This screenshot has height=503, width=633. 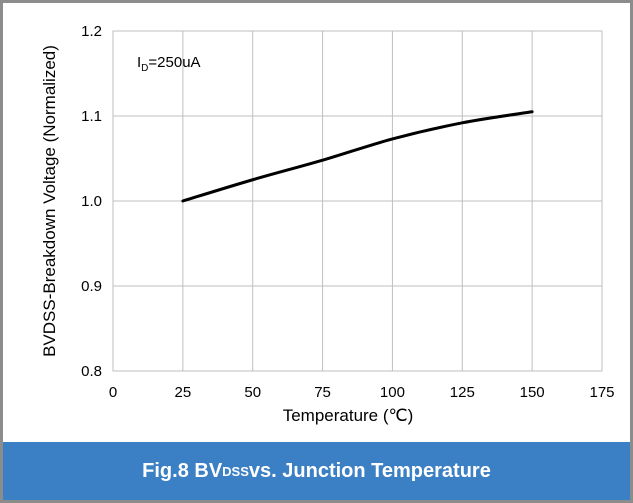 What do you see at coordinates (91, 371) in the screenshot?
I see `y-tick-label: 0.8` at bounding box center [91, 371].